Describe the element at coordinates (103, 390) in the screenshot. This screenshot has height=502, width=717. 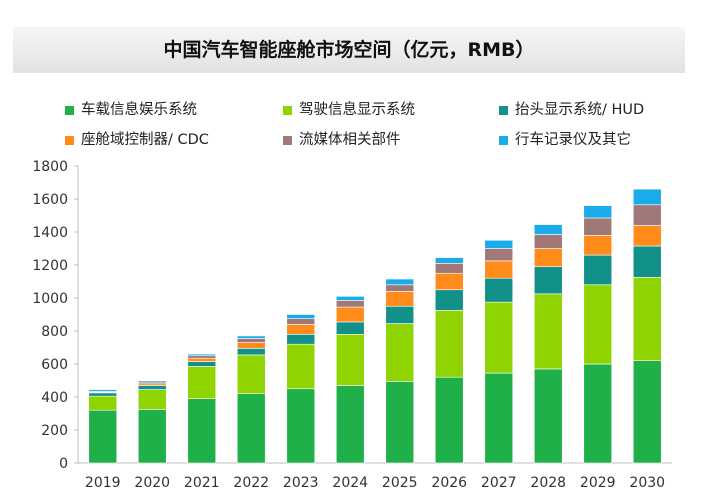
I see `bar-segment-2019-s5` at that location.